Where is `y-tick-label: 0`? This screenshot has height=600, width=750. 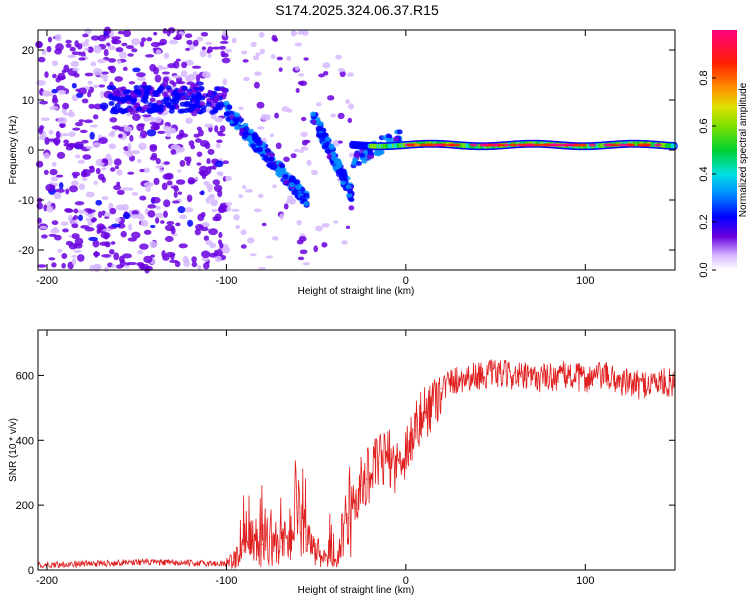 y-tick-label: 0 is located at coordinates (31, 571).